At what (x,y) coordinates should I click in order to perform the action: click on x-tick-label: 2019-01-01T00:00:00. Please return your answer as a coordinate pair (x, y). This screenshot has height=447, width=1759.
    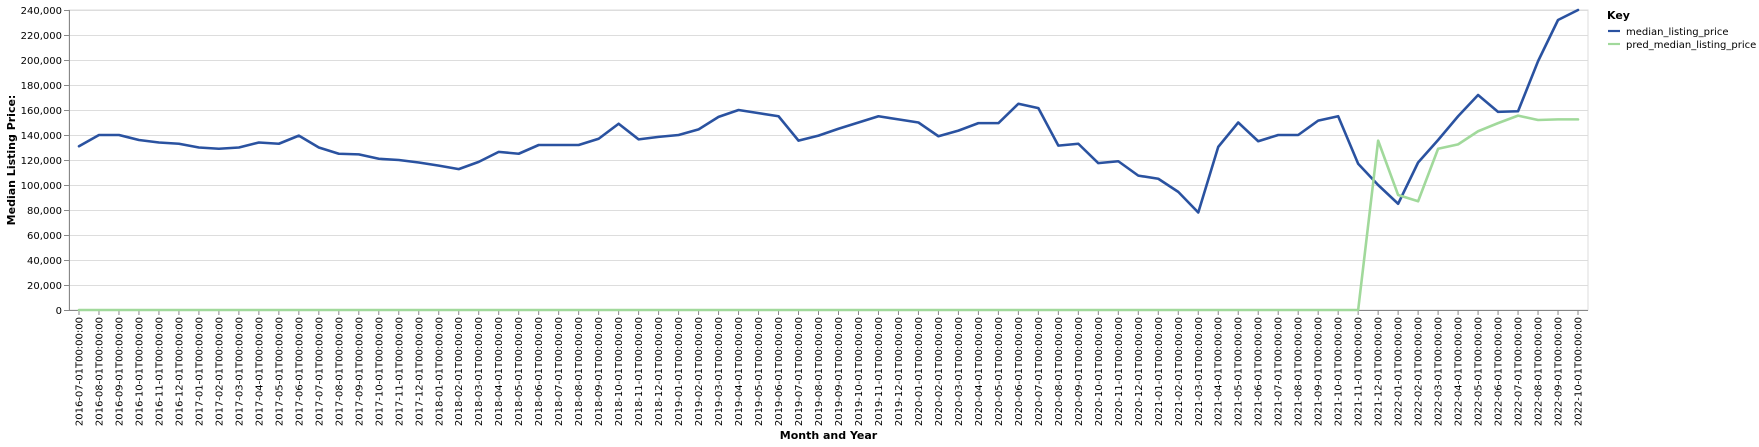
    Looking at the image, I should click on (679, 371).